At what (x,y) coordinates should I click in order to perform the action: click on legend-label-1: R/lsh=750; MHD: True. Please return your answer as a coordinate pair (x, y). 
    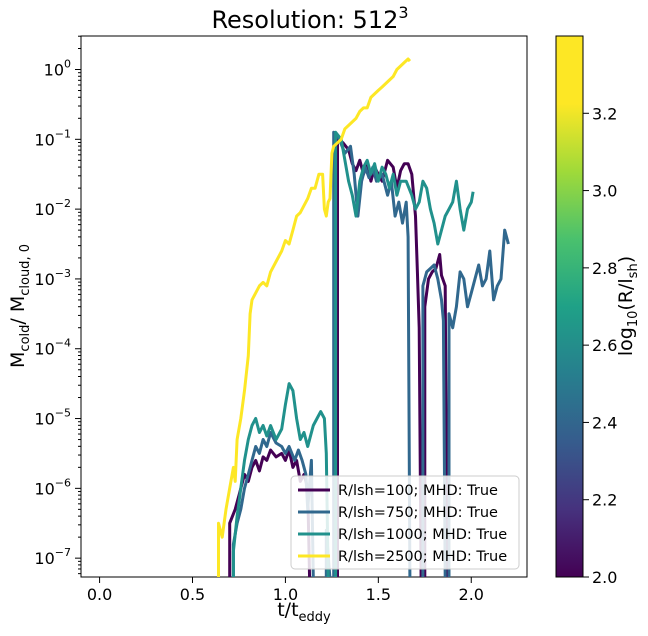
    Looking at the image, I should click on (418, 513).